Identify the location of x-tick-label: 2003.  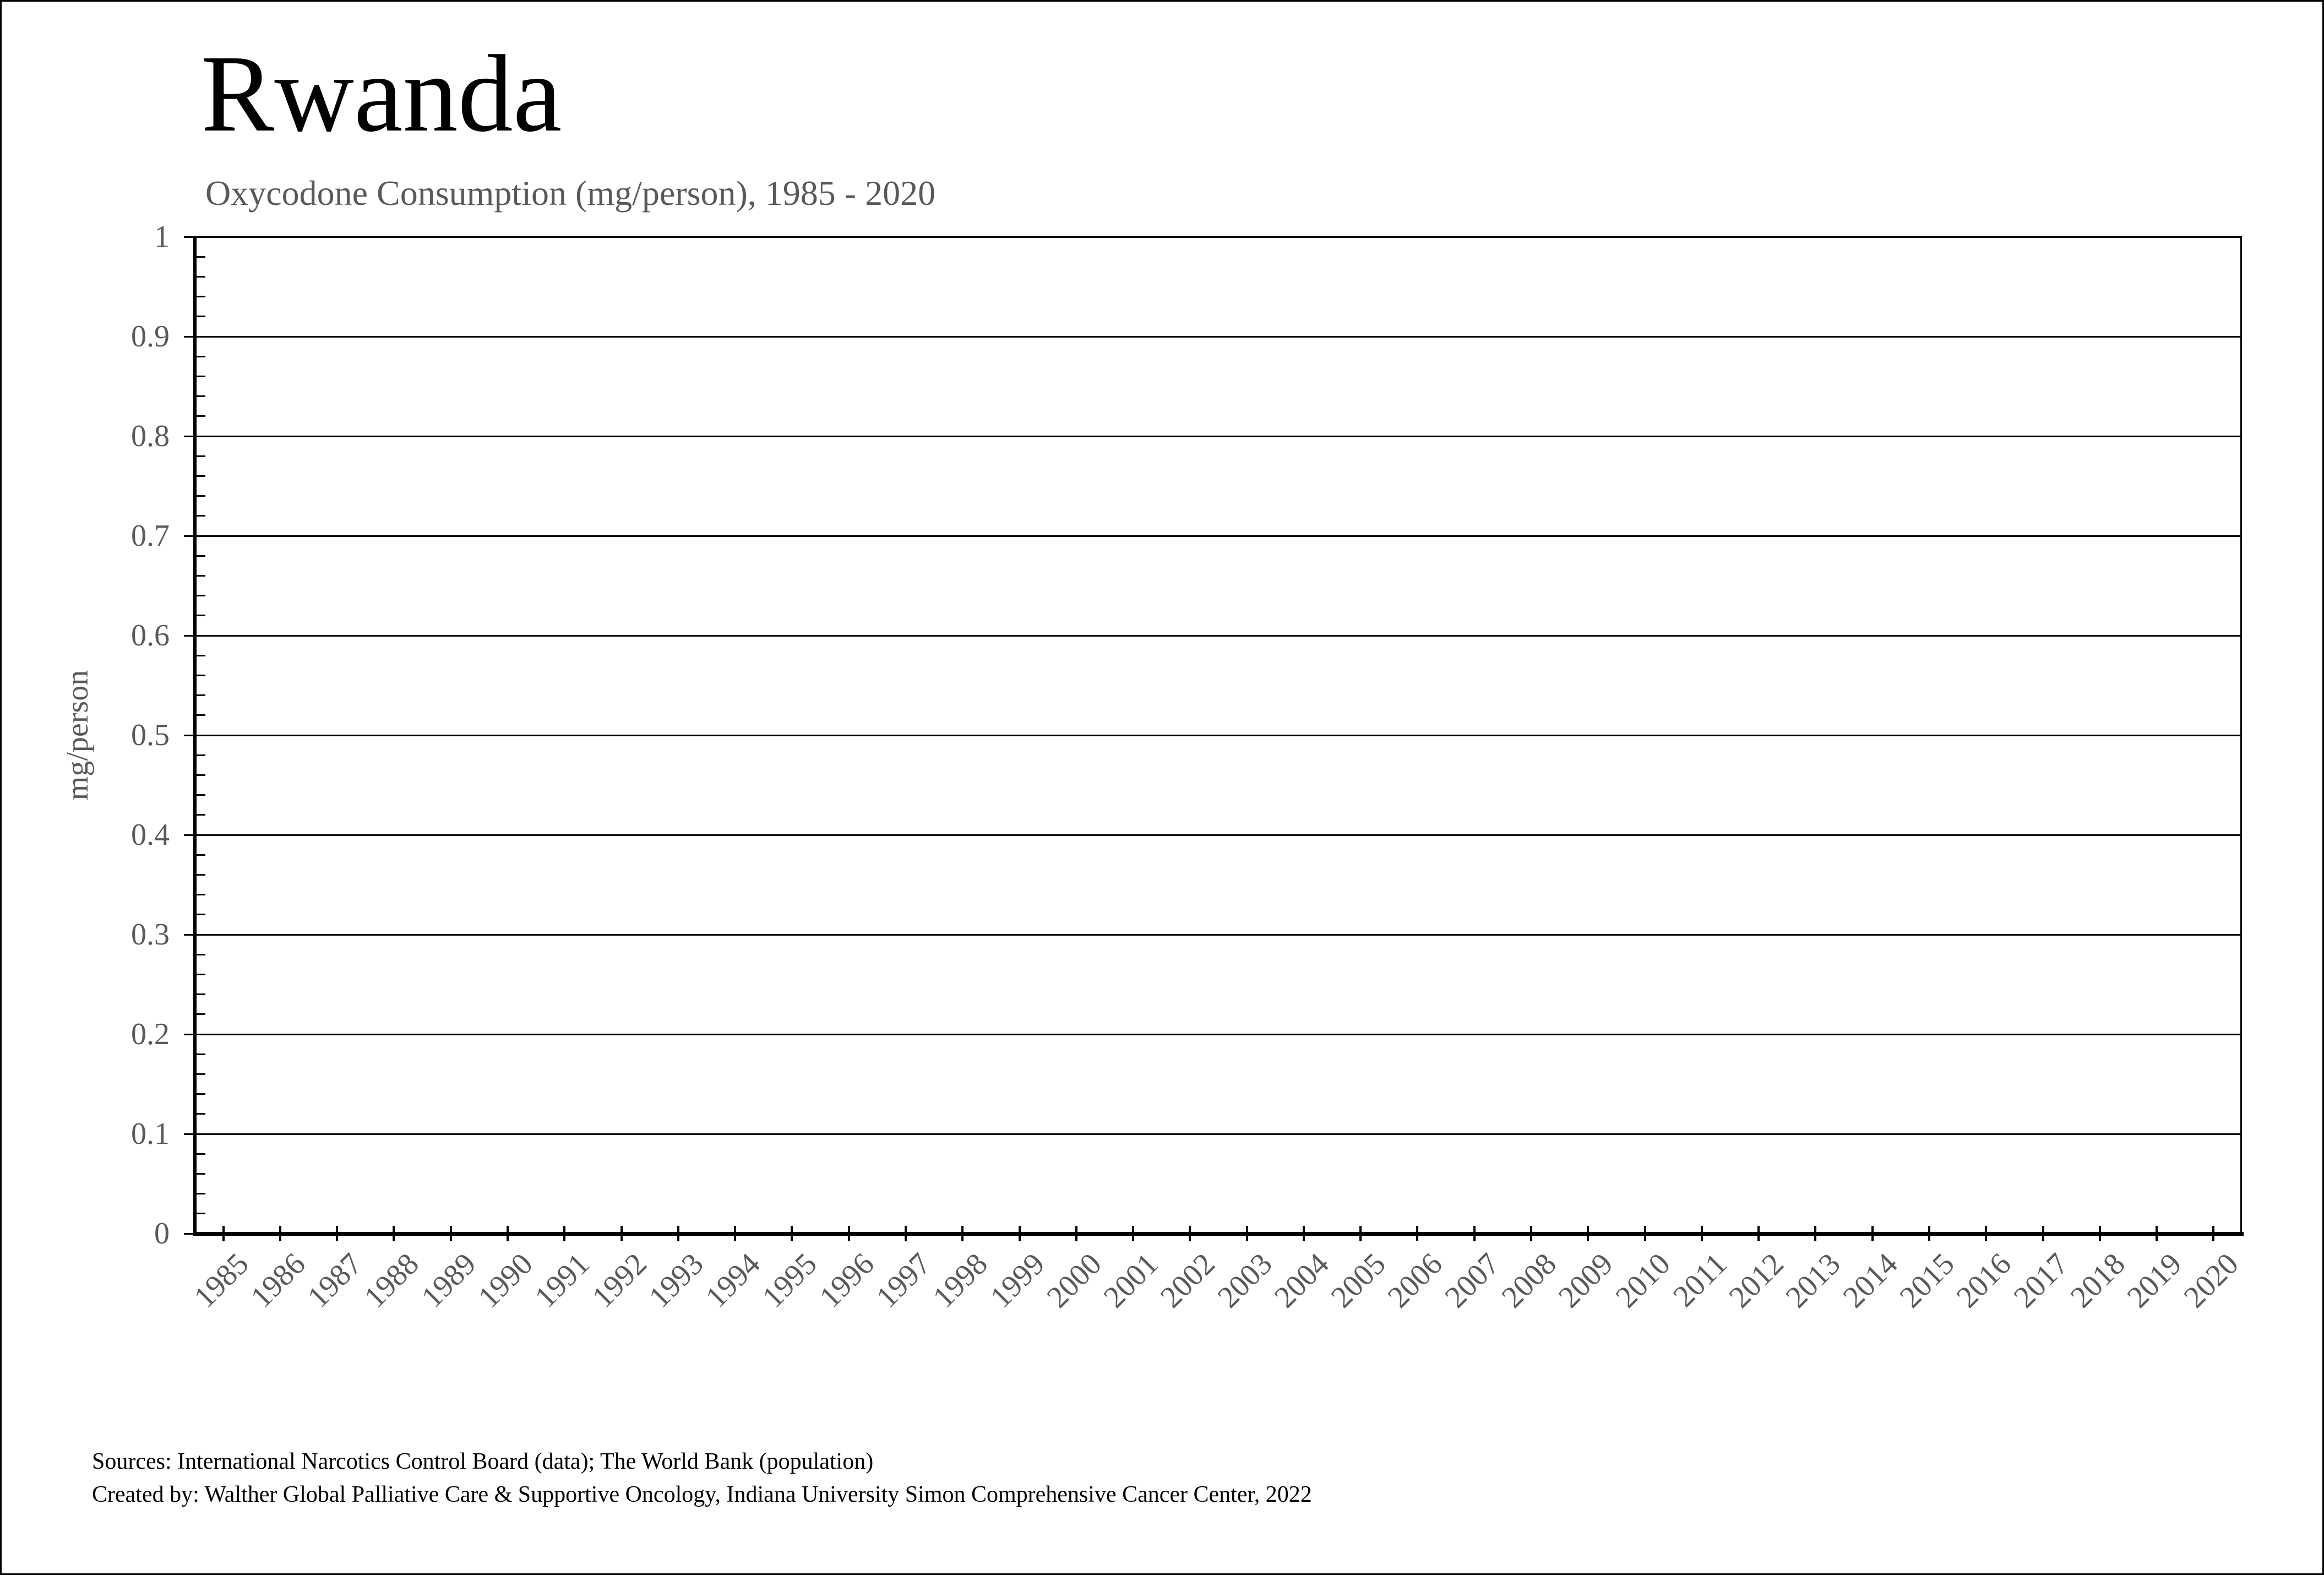
(1245, 1280).